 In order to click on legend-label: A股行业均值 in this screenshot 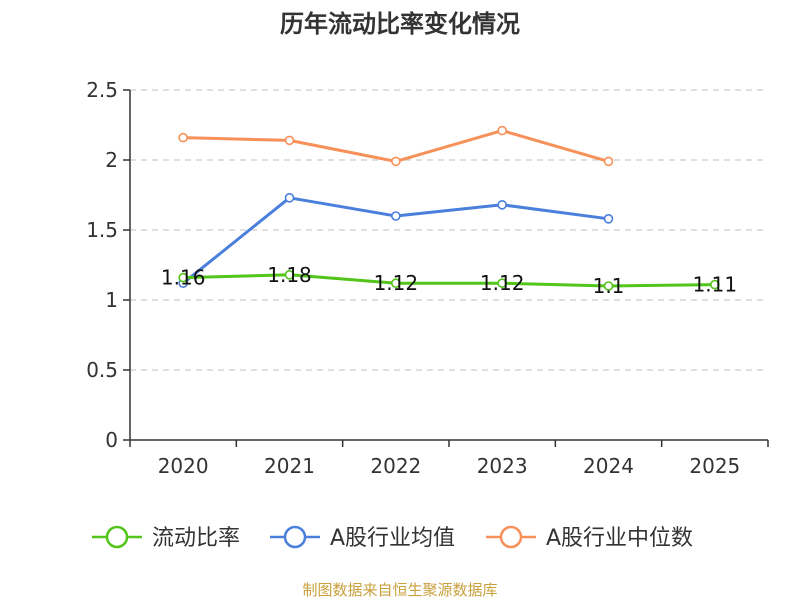, I will do `click(392, 538)`.